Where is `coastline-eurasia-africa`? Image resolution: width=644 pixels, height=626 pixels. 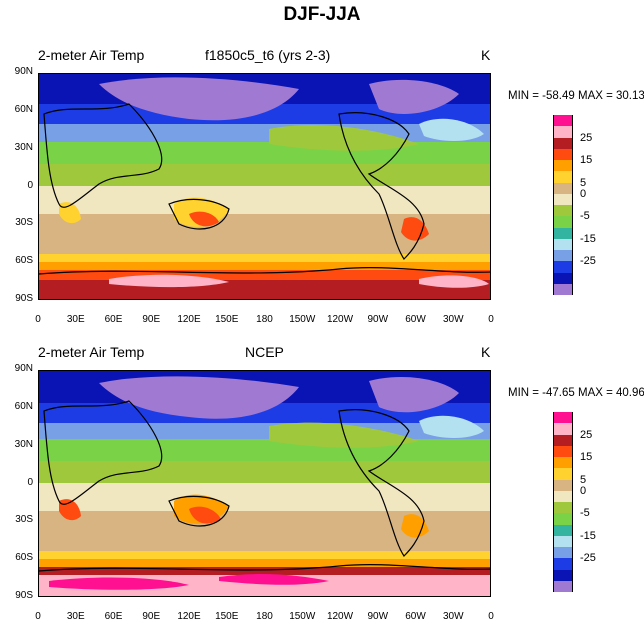
coastline-eurasia-africa is located at coordinates (103, 452).